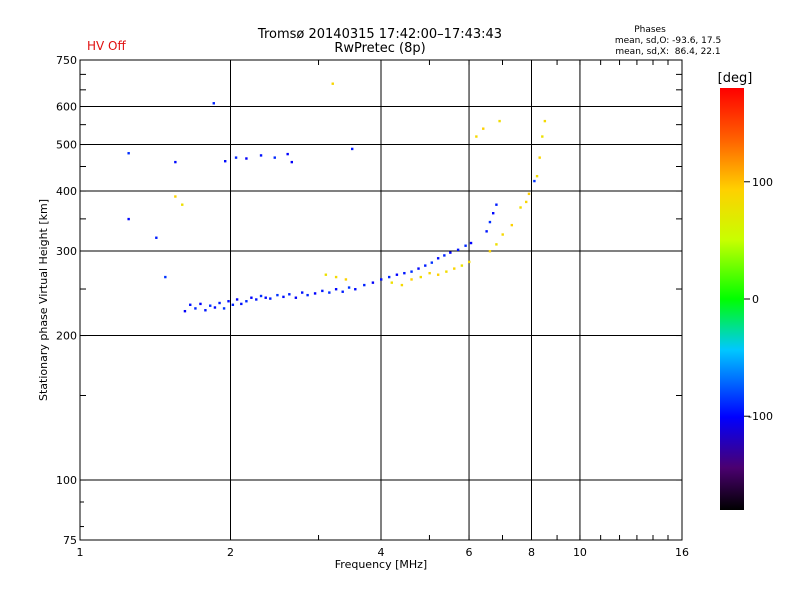 Image resolution: width=800 pixels, height=600 pixels. What do you see at coordinates (381, 564) in the screenshot?
I see `x-axis-label: Frequency [MHz]` at bounding box center [381, 564].